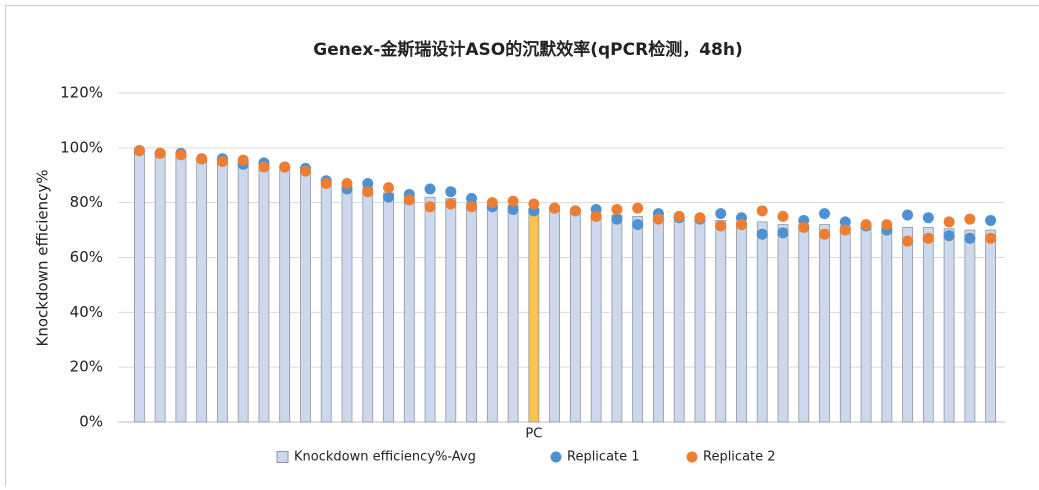 The image size is (1039, 490). Describe the element at coordinates (86, 202) in the screenshot. I see `y-tick-label: 80%` at that location.